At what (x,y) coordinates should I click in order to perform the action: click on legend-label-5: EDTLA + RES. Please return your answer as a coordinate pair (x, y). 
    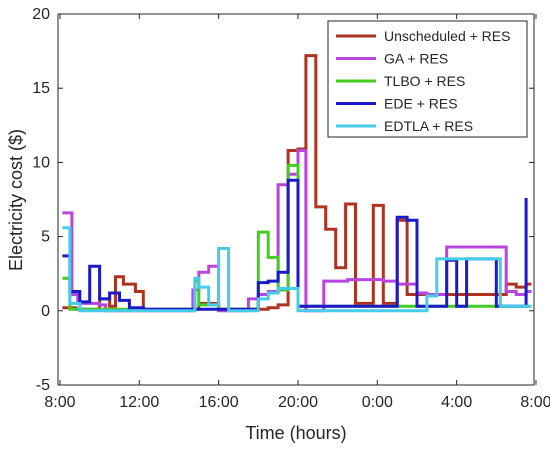
    Looking at the image, I should click on (428, 126).